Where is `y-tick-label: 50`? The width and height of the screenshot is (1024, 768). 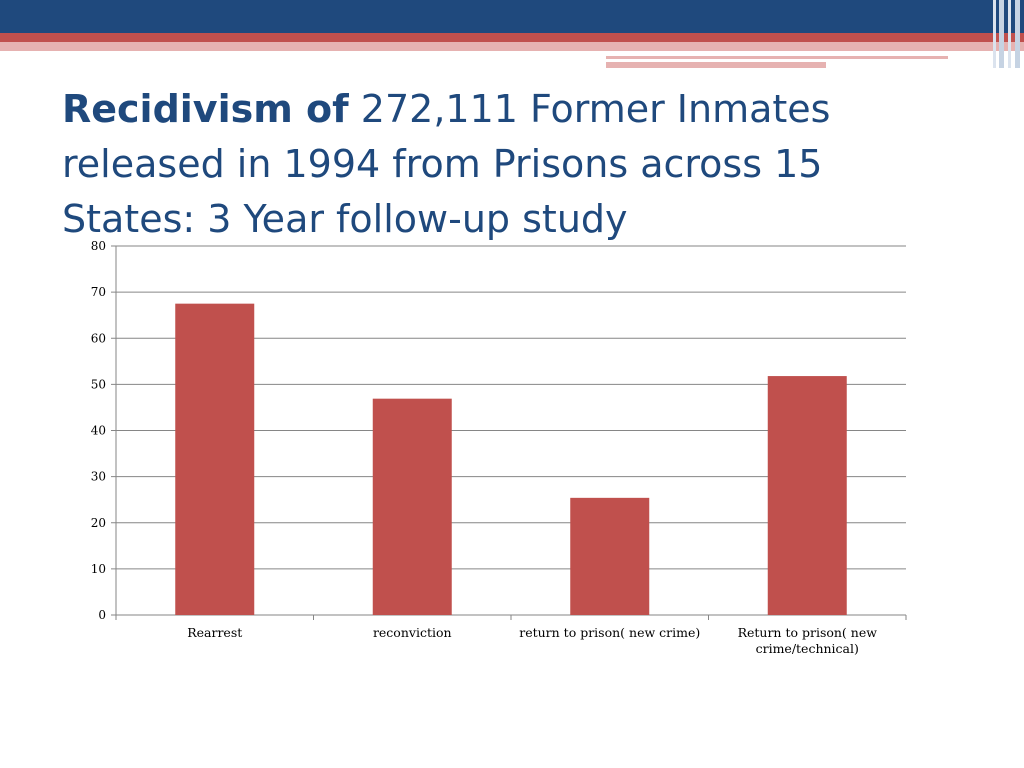 y-tick-label: 50 is located at coordinates (98, 384).